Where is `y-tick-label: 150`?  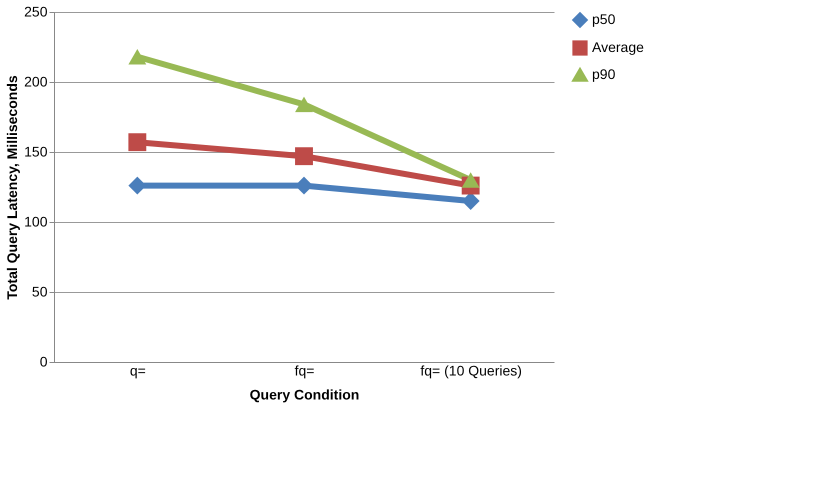
y-tick-label: 150 is located at coordinates (36, 152).